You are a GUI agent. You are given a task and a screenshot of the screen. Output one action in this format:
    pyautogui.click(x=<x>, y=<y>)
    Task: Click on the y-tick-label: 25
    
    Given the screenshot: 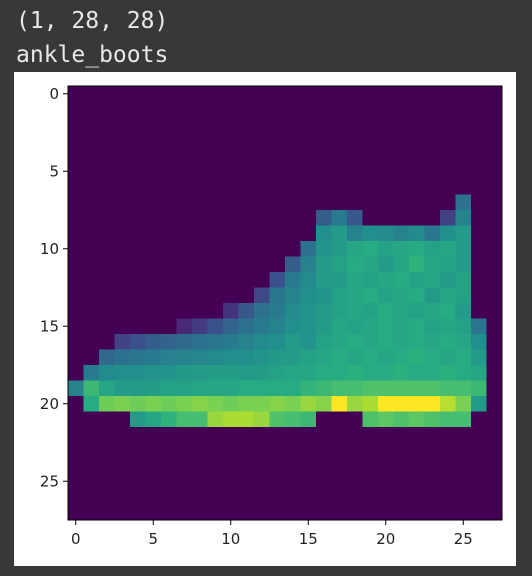 What is the action you would take?
    pyautogui.click(x=49, y=481)
    